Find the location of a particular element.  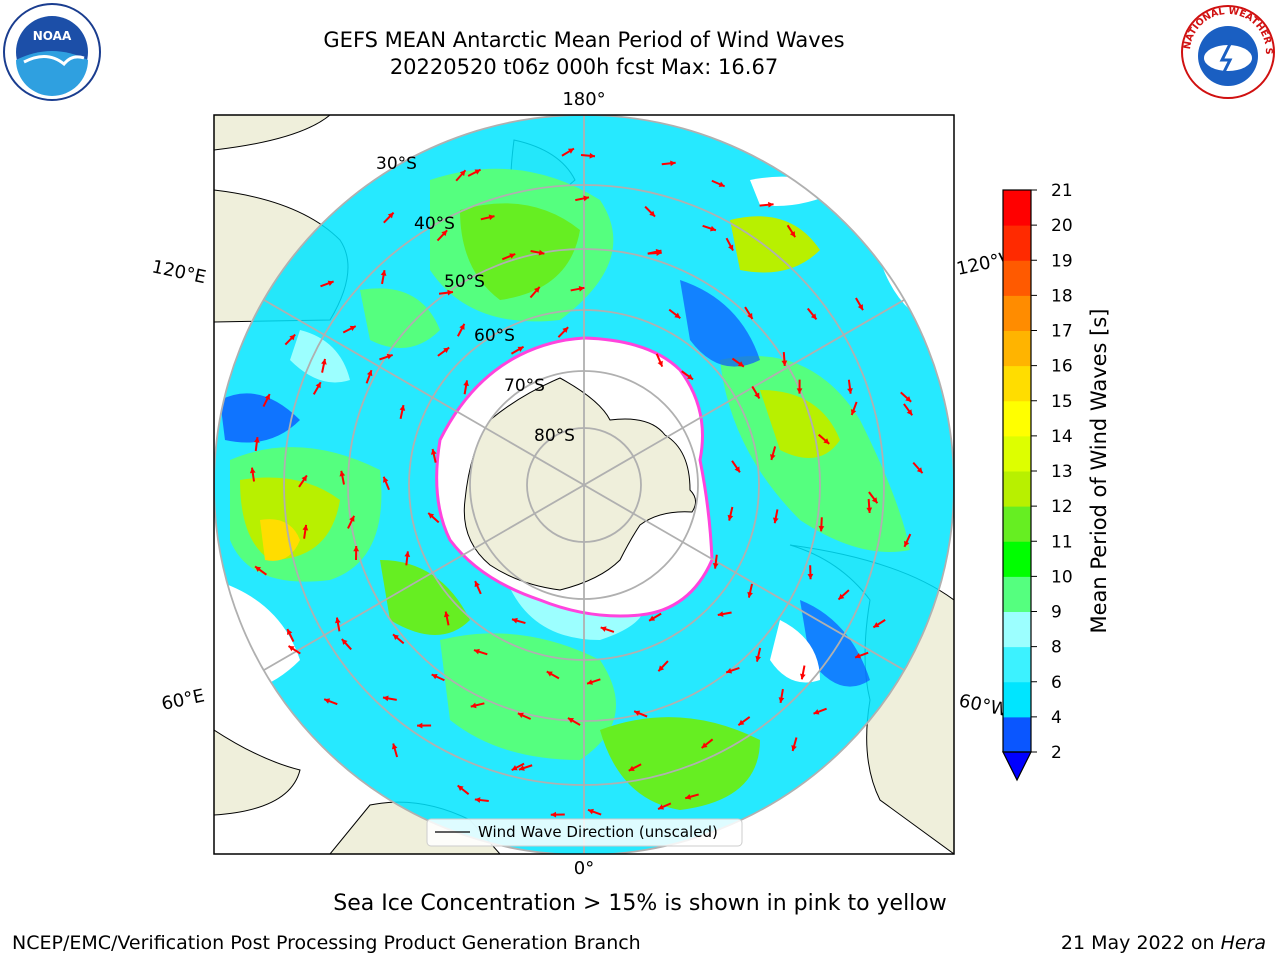

chart-subtitle: 20220520 t06z 000h fcst Max: 16.67 is located at coordinates (584, 67).